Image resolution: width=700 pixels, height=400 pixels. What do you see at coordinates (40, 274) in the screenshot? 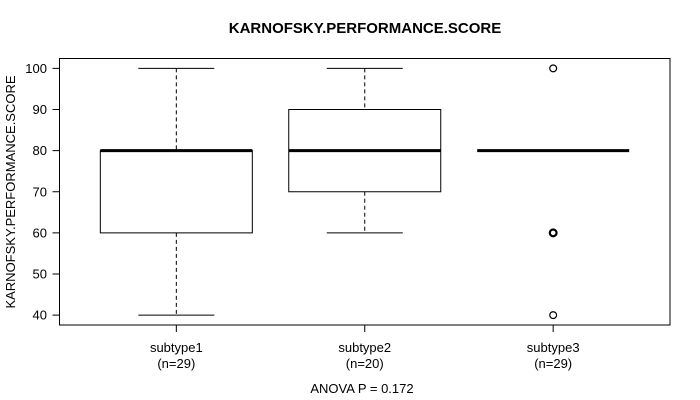
I see `y-tick-label: 50` at bounding box center [40, 274].